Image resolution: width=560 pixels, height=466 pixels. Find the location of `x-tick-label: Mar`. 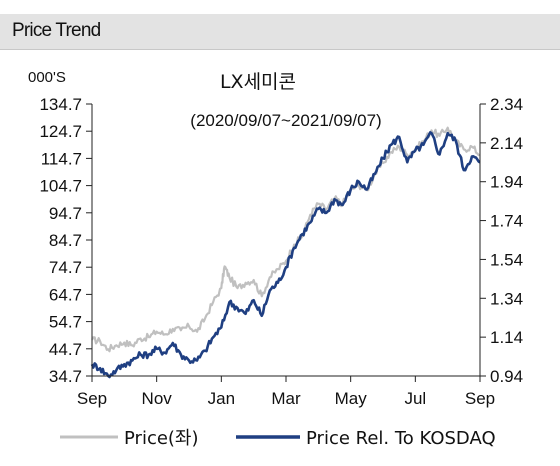

x-tick-label: Mar is located at coordinates (286, 398).